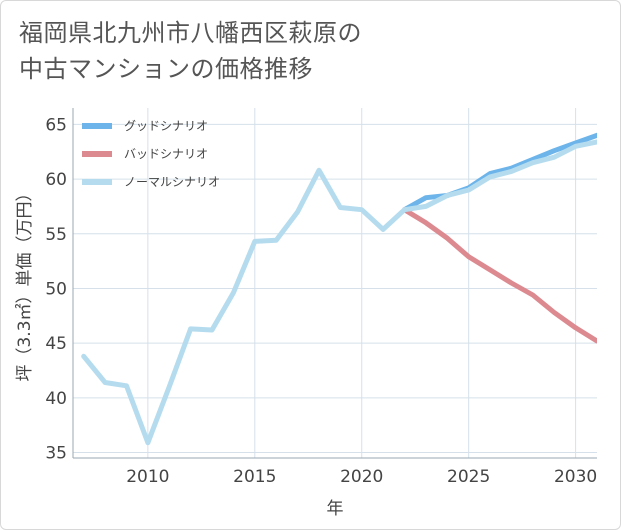  I want to click on x-tick-label-2030: 2030, so click(575, 477).